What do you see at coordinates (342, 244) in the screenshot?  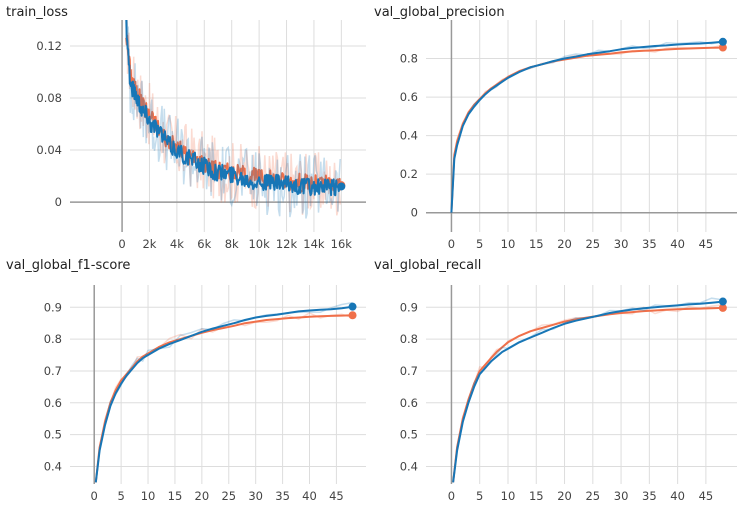 I see `x-tick-label: 16k` at bounding box center [342, 244].